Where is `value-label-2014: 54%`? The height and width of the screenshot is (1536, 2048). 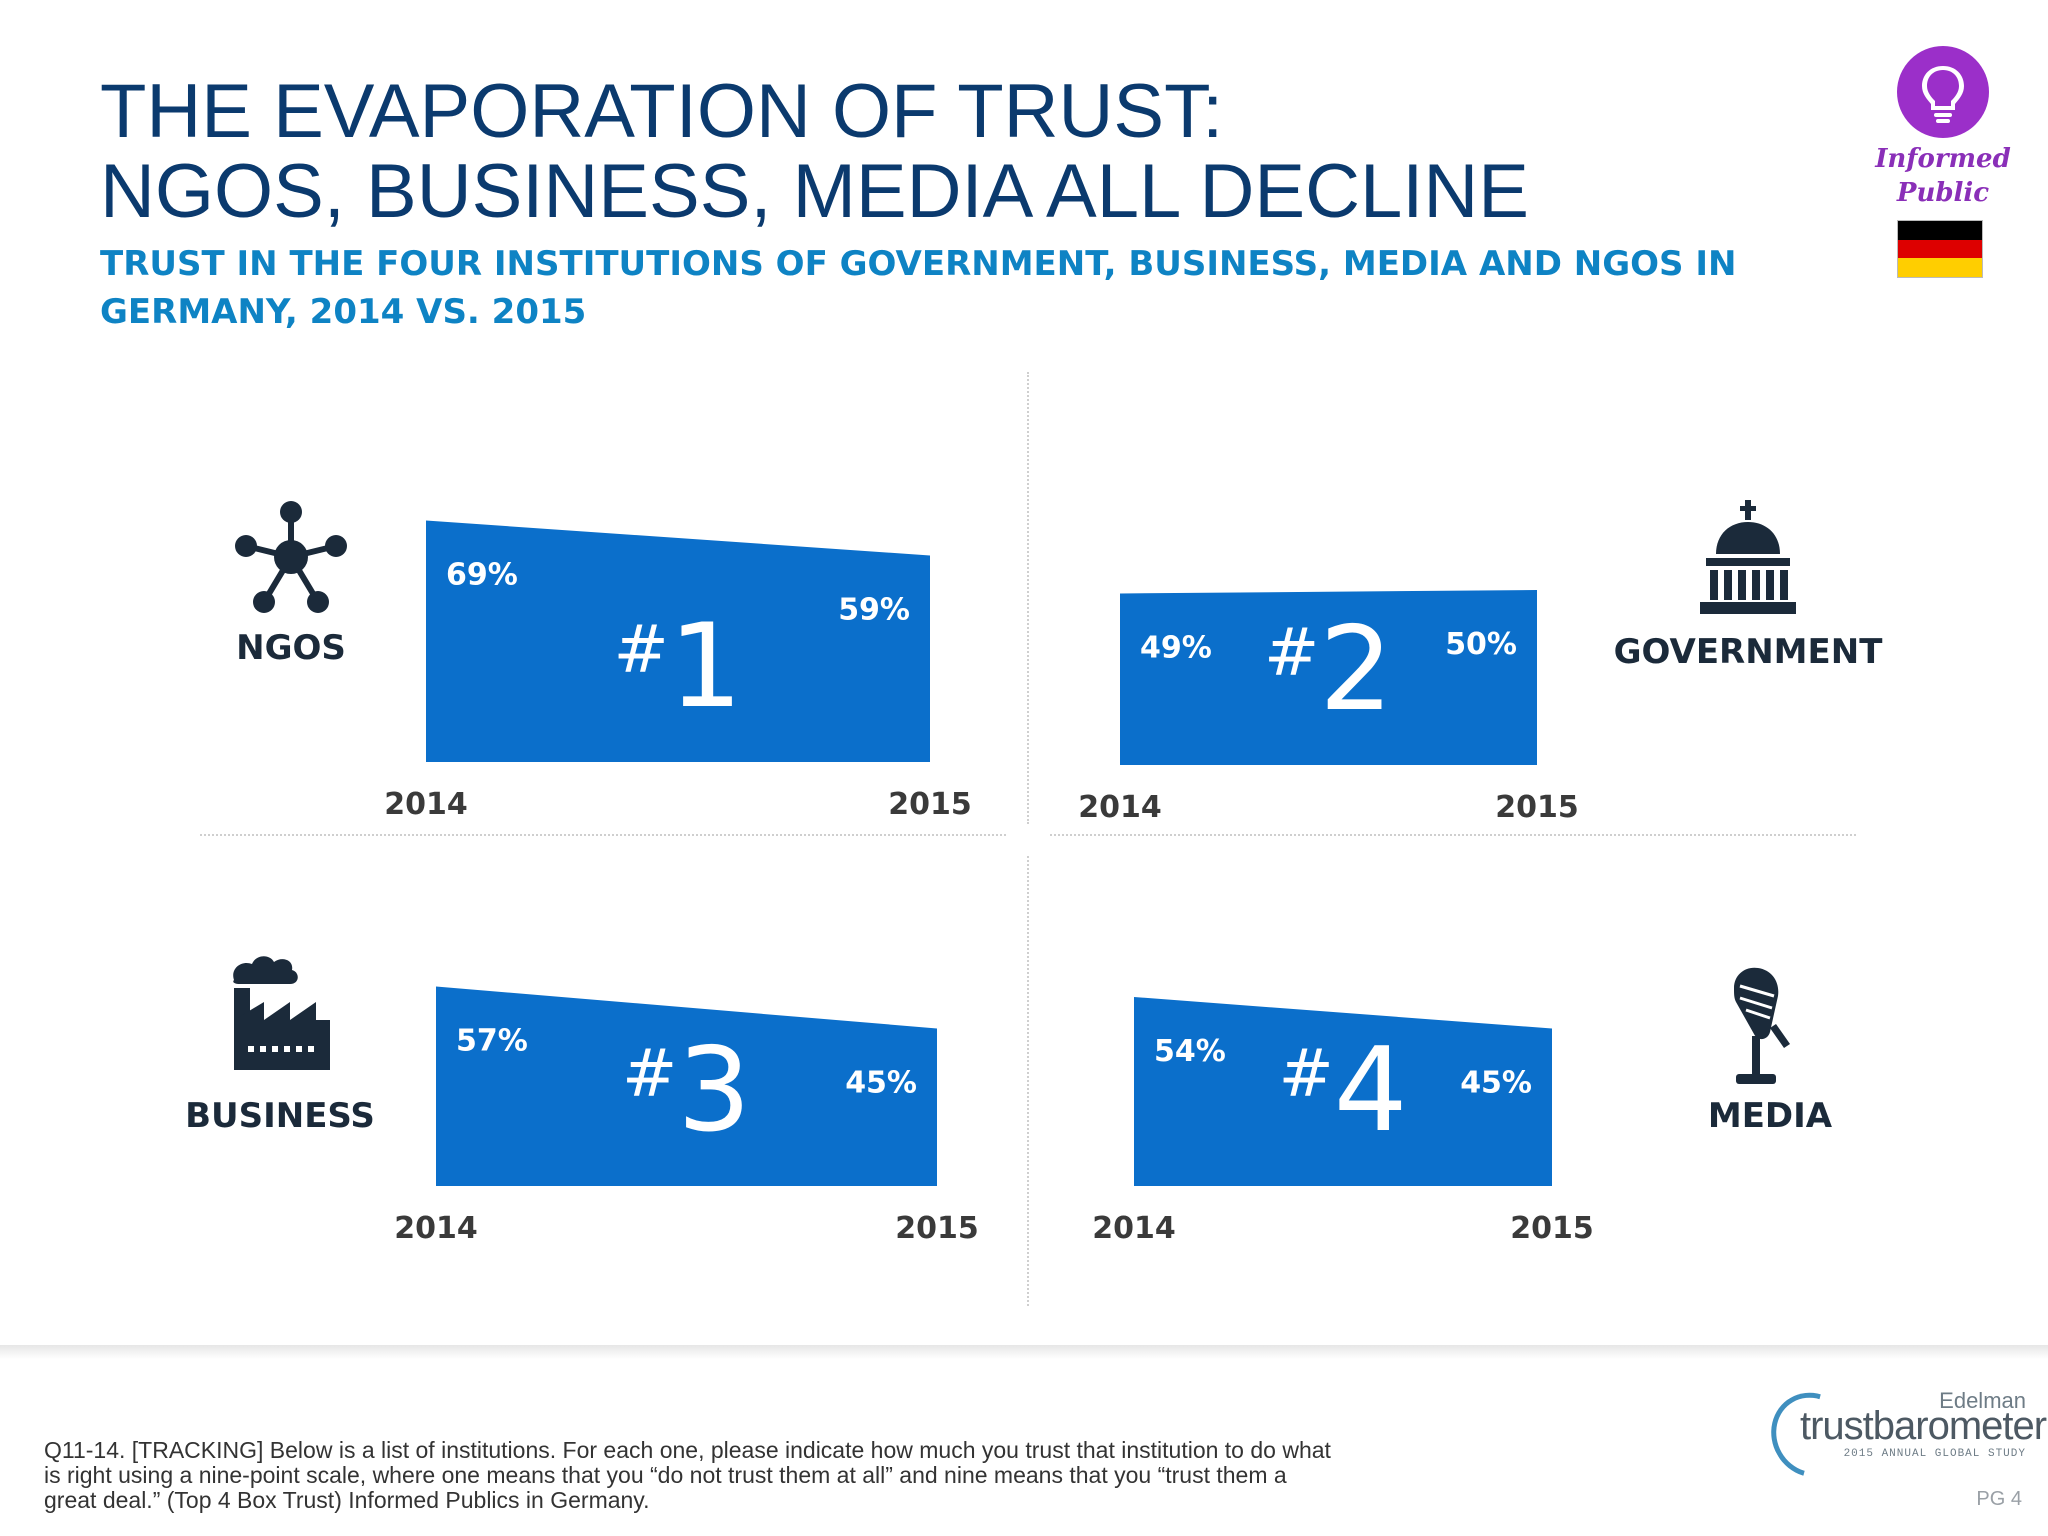 value-label-2014: 54% is located at coordinates (1190, 1051).